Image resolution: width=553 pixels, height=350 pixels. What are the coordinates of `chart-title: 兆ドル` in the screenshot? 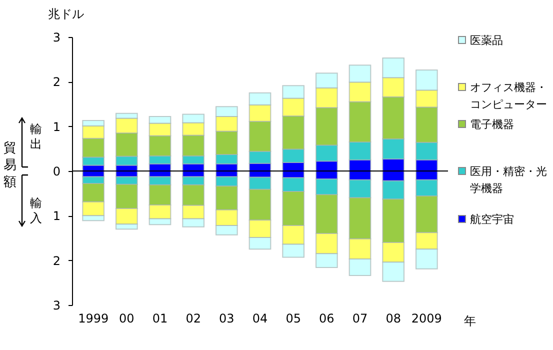 It's located at (66, 14).